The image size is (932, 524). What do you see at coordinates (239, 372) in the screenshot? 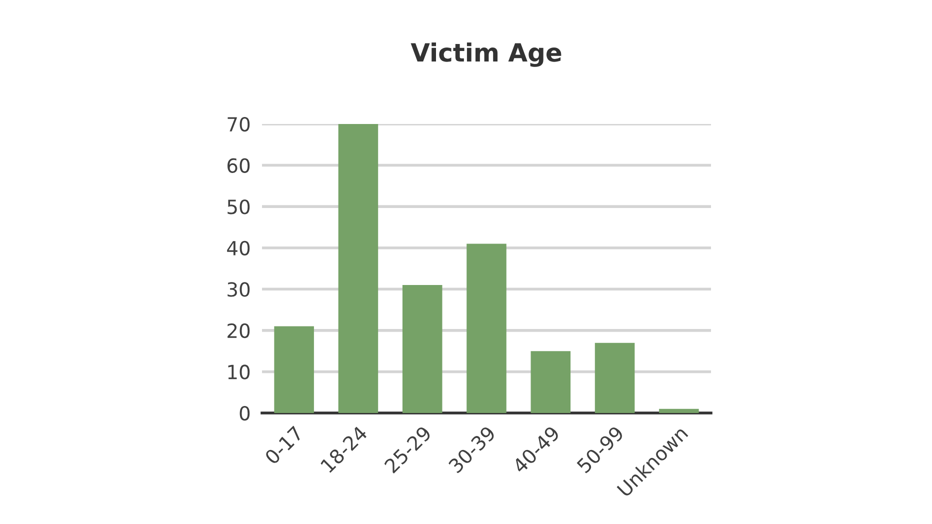
I see `y-tick-label: 10` at bounding box center [239, 372].